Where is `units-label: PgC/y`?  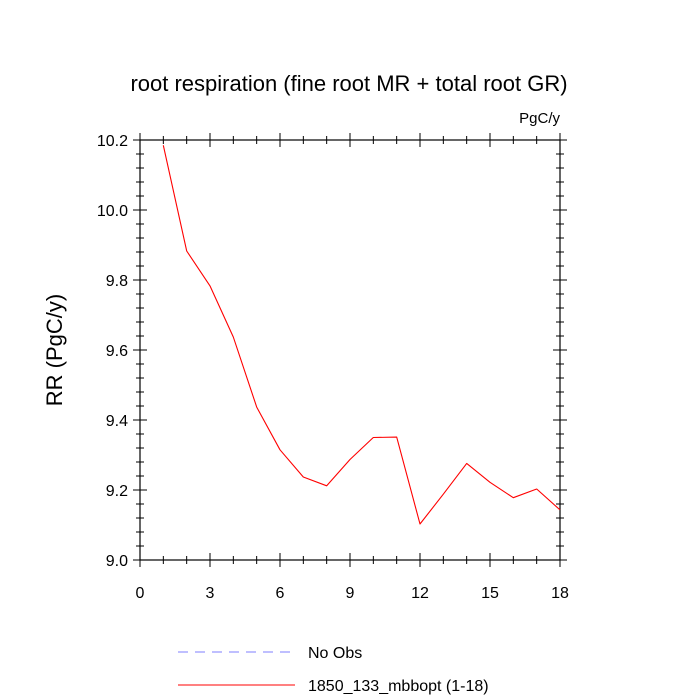 units-label: PgC/y is located at coordinates (539, 118).